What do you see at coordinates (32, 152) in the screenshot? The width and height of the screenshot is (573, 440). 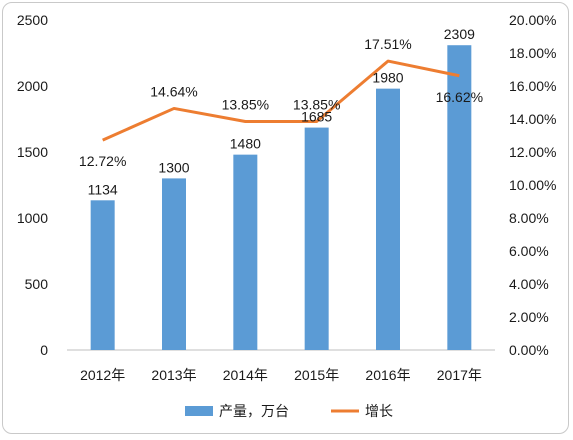 I see `left-axis-tick-label: 1500` at bounding box center [32, 152].